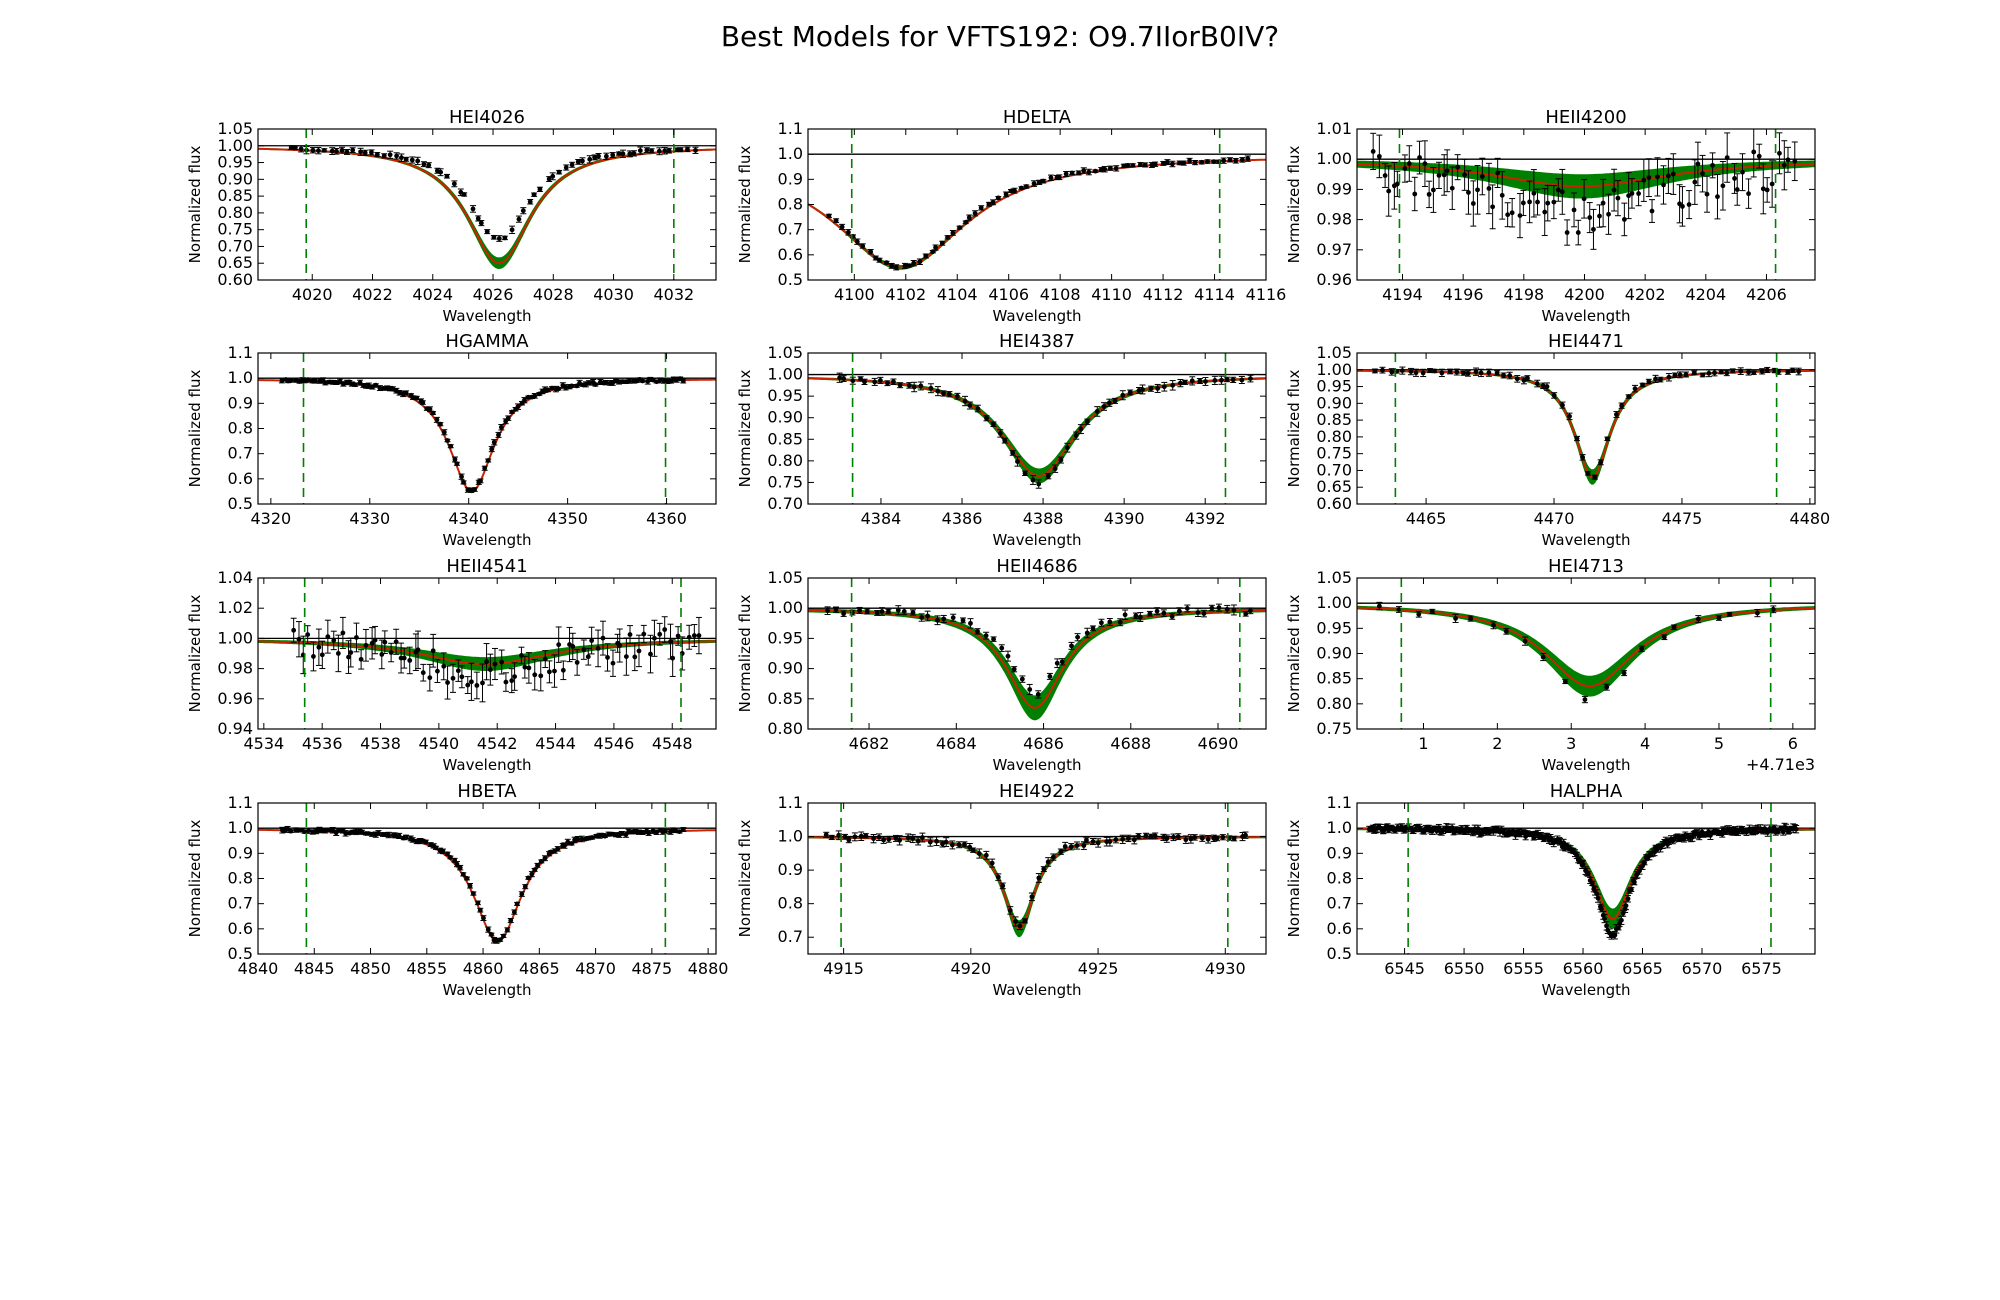 The height and width of the screenshot is (1300, 2000). I want to click on subplot-title: HEII4686, so click(1036, 566).